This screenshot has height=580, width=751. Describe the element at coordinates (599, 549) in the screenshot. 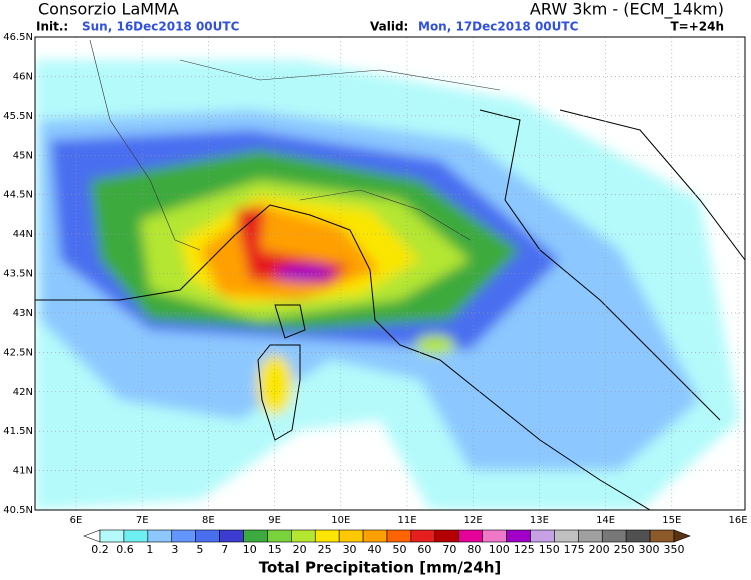

I see `colorbar-level: 200` at that location.